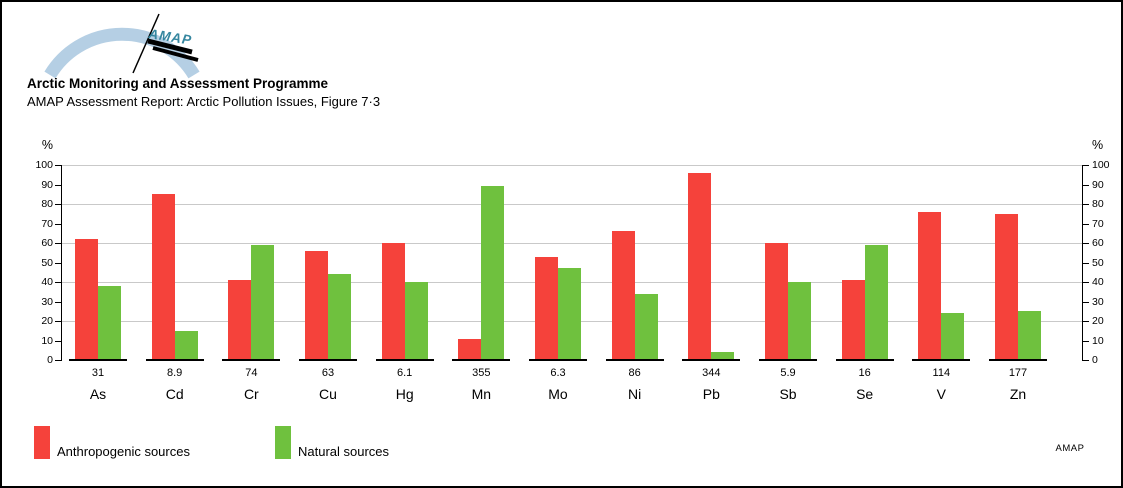 The height and width of the screenshot is (488, 1123). What do you see at coordinates (283, 442) in the screenshot?
I see `legend-swatch-natural` at bounding box center [283, 442].